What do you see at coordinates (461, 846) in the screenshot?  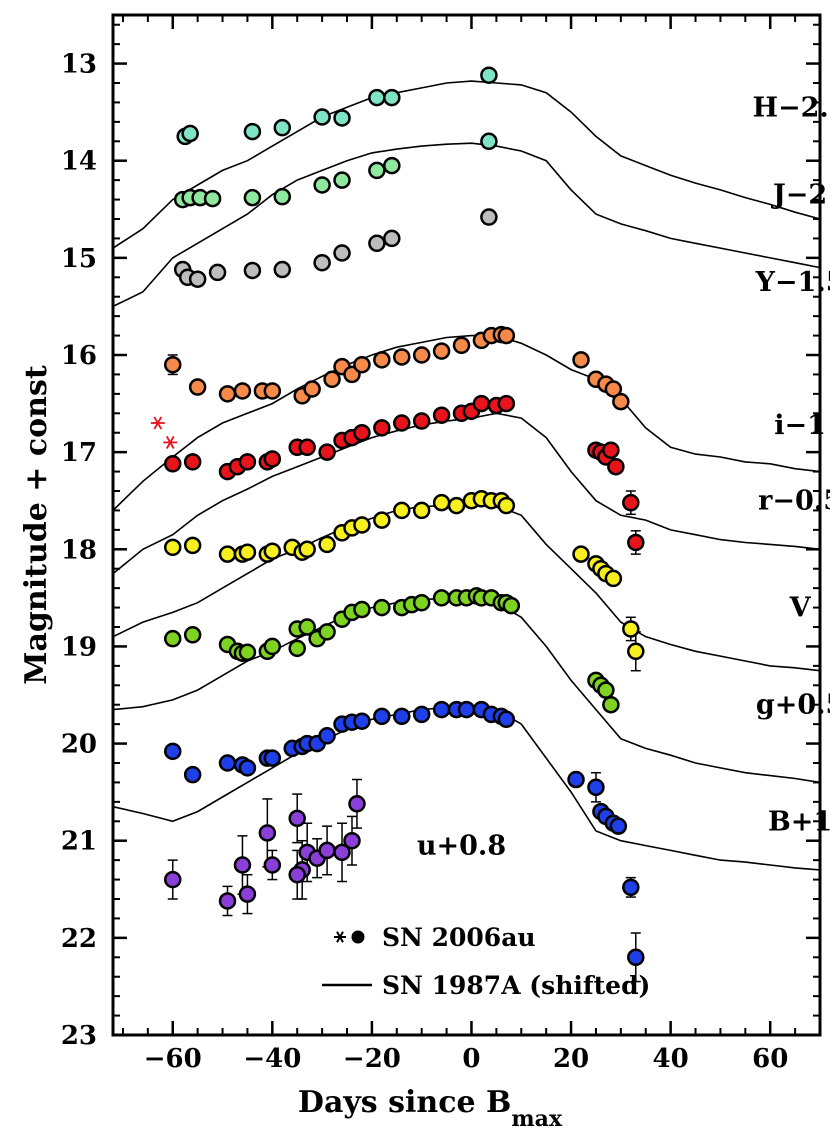 I see `band-label: u+0.8` at bounding box center [461, 846].